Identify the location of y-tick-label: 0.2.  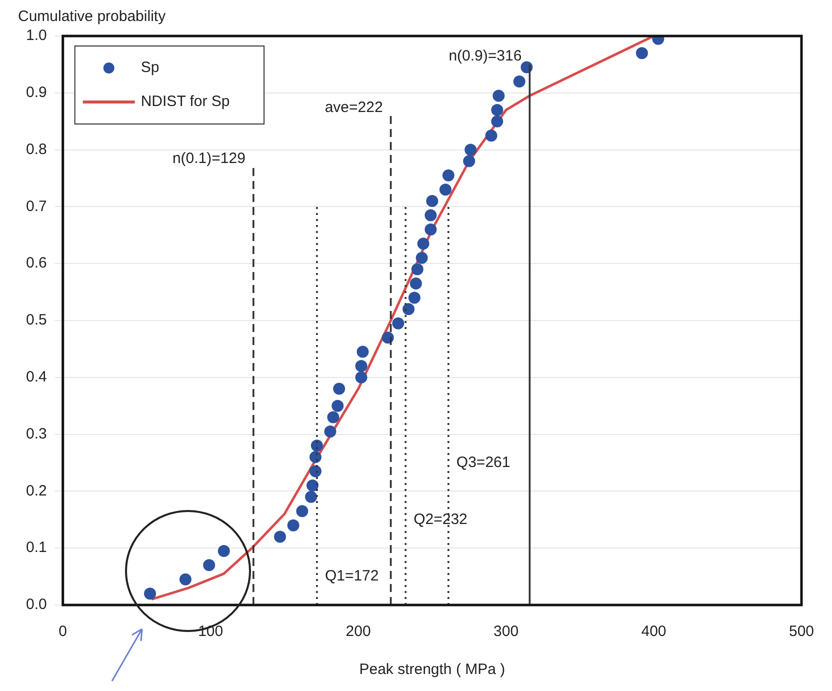
(36, 491).